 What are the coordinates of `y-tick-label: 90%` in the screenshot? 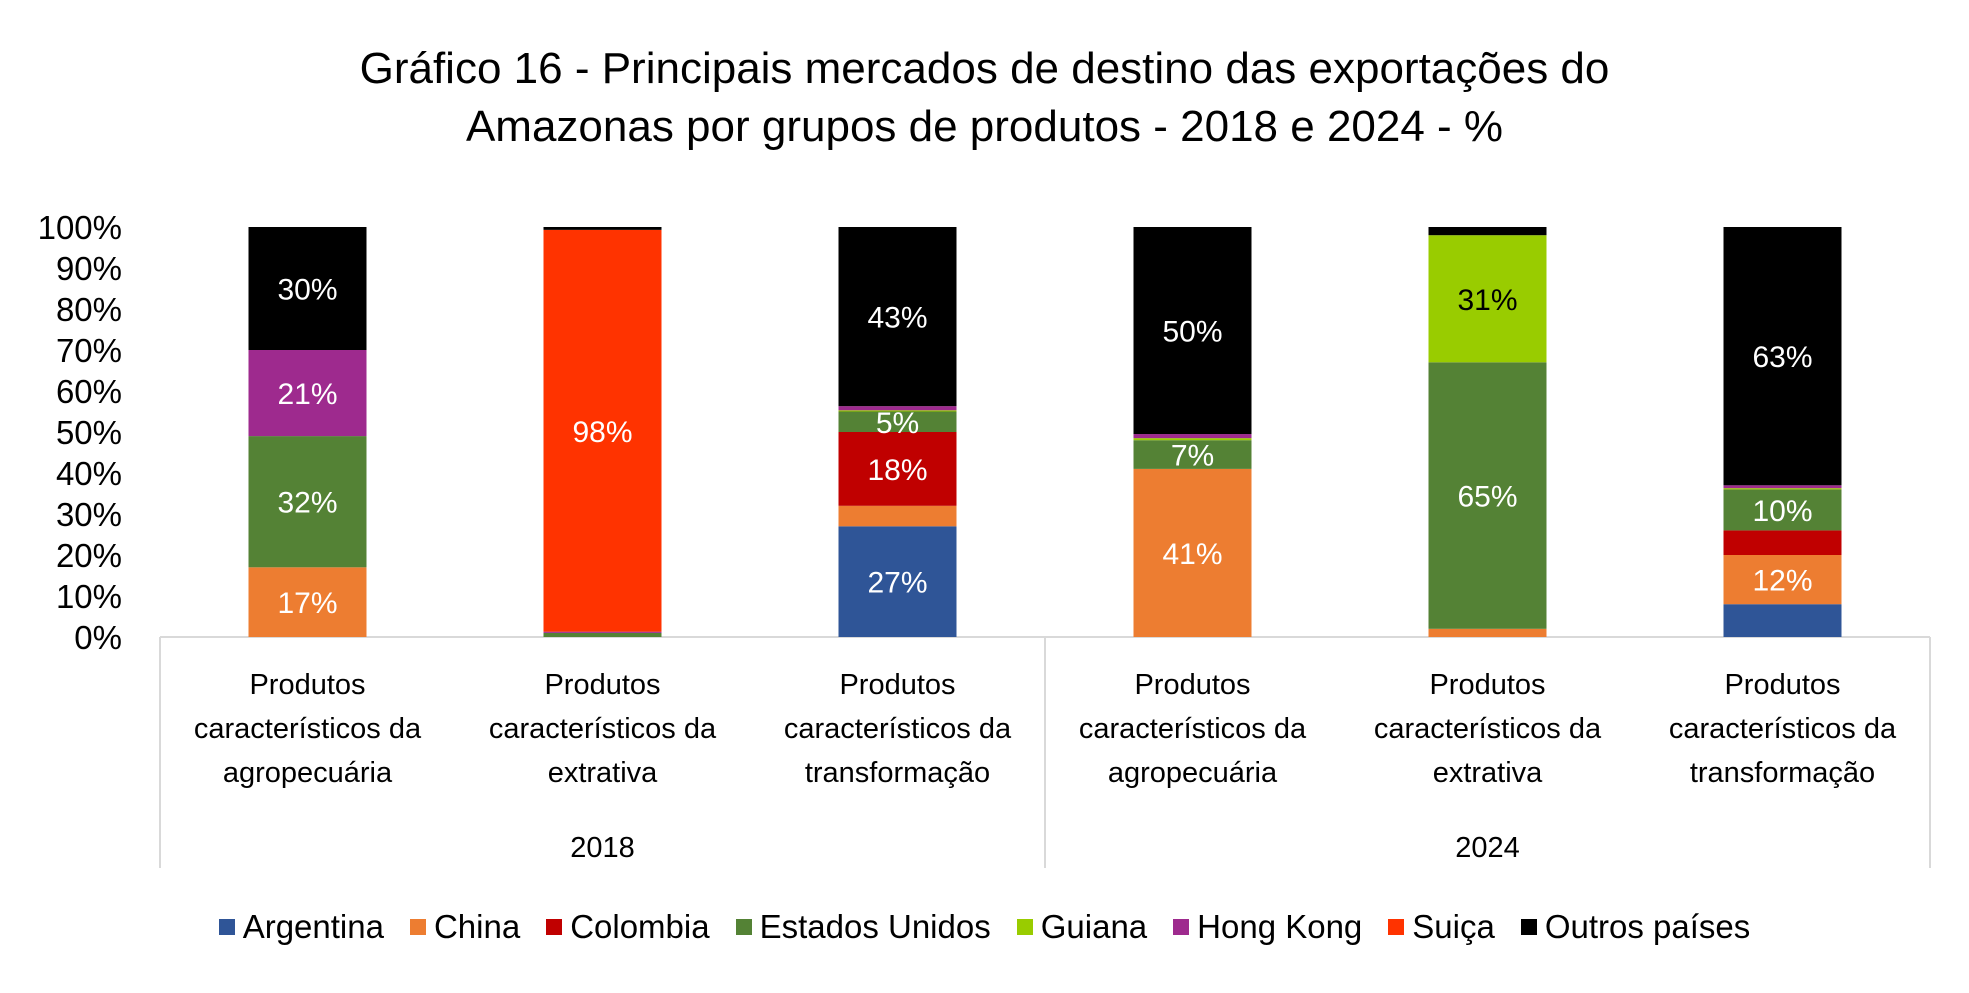 It's located at (89, 268).